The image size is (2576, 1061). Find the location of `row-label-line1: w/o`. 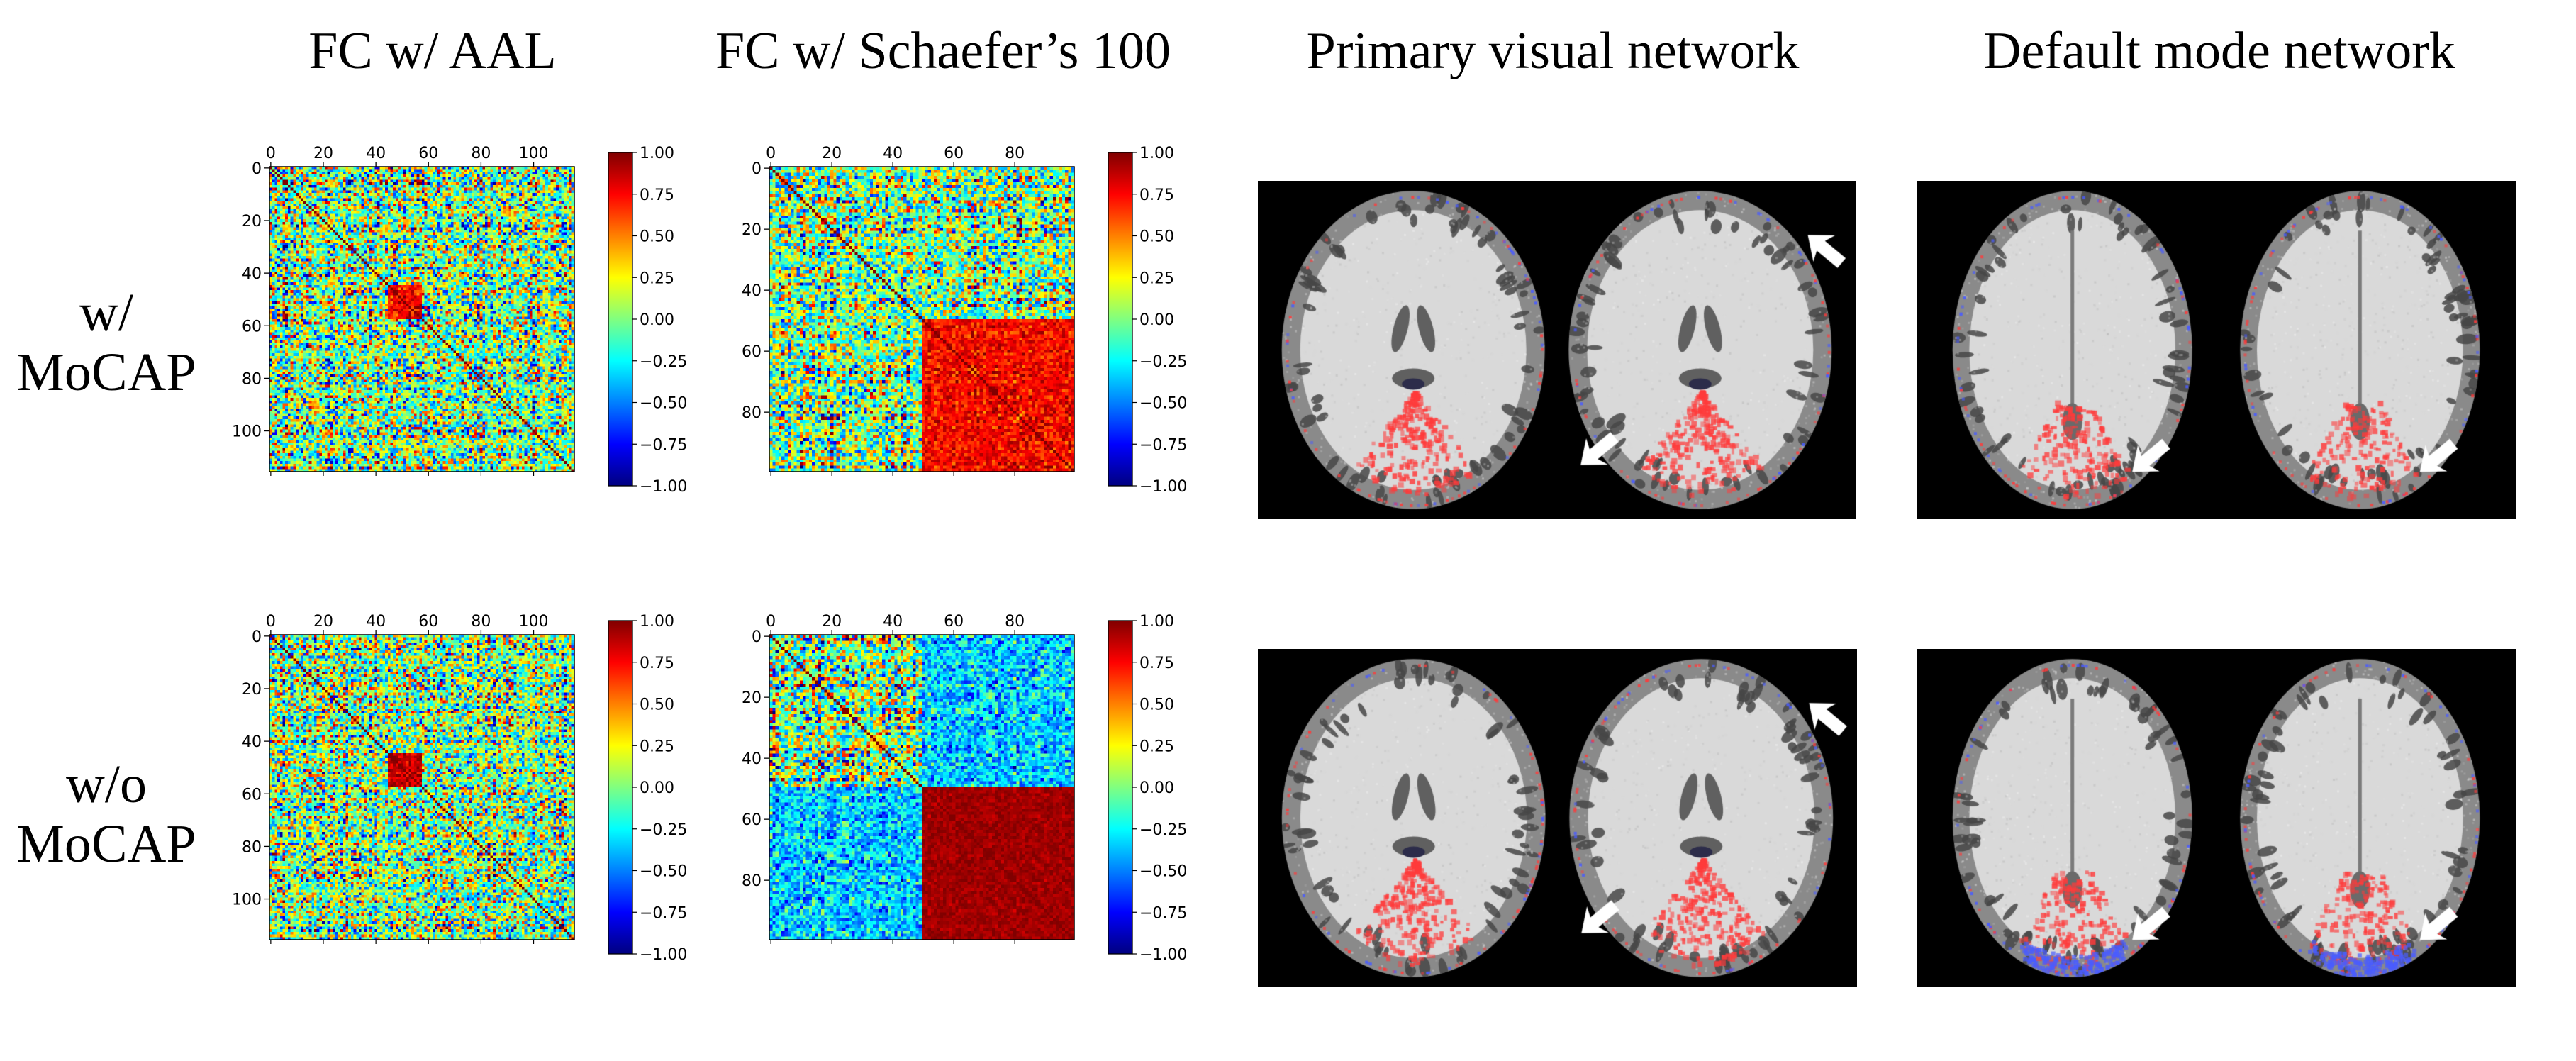

row-label-line1: w/o is located at coordinates (106, 785).